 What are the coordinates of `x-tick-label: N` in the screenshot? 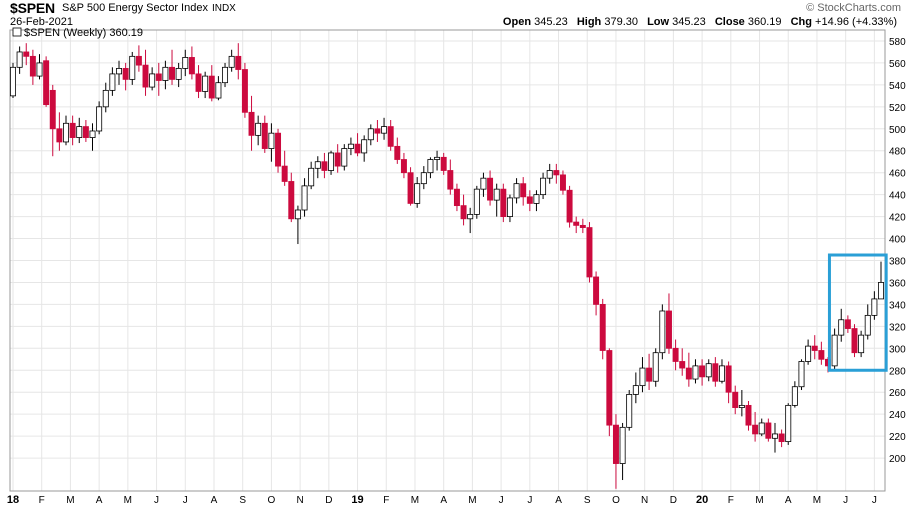 It's located at (300, 500).